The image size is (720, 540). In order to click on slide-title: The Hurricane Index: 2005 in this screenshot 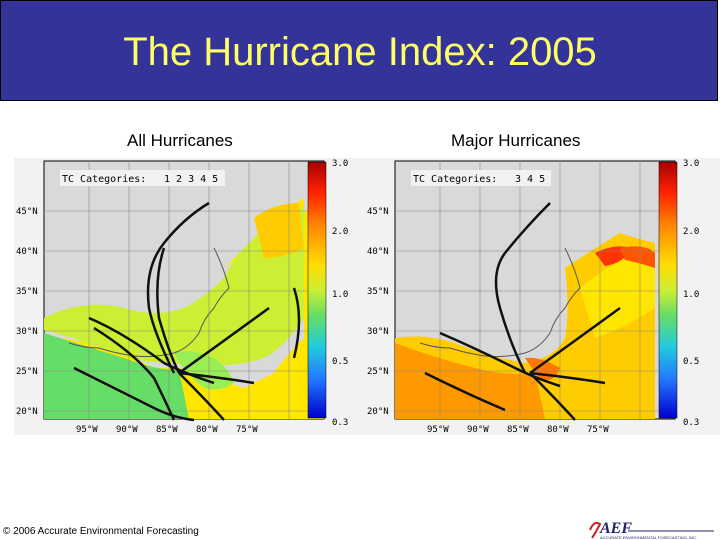, I will do `click(360, 52)`.